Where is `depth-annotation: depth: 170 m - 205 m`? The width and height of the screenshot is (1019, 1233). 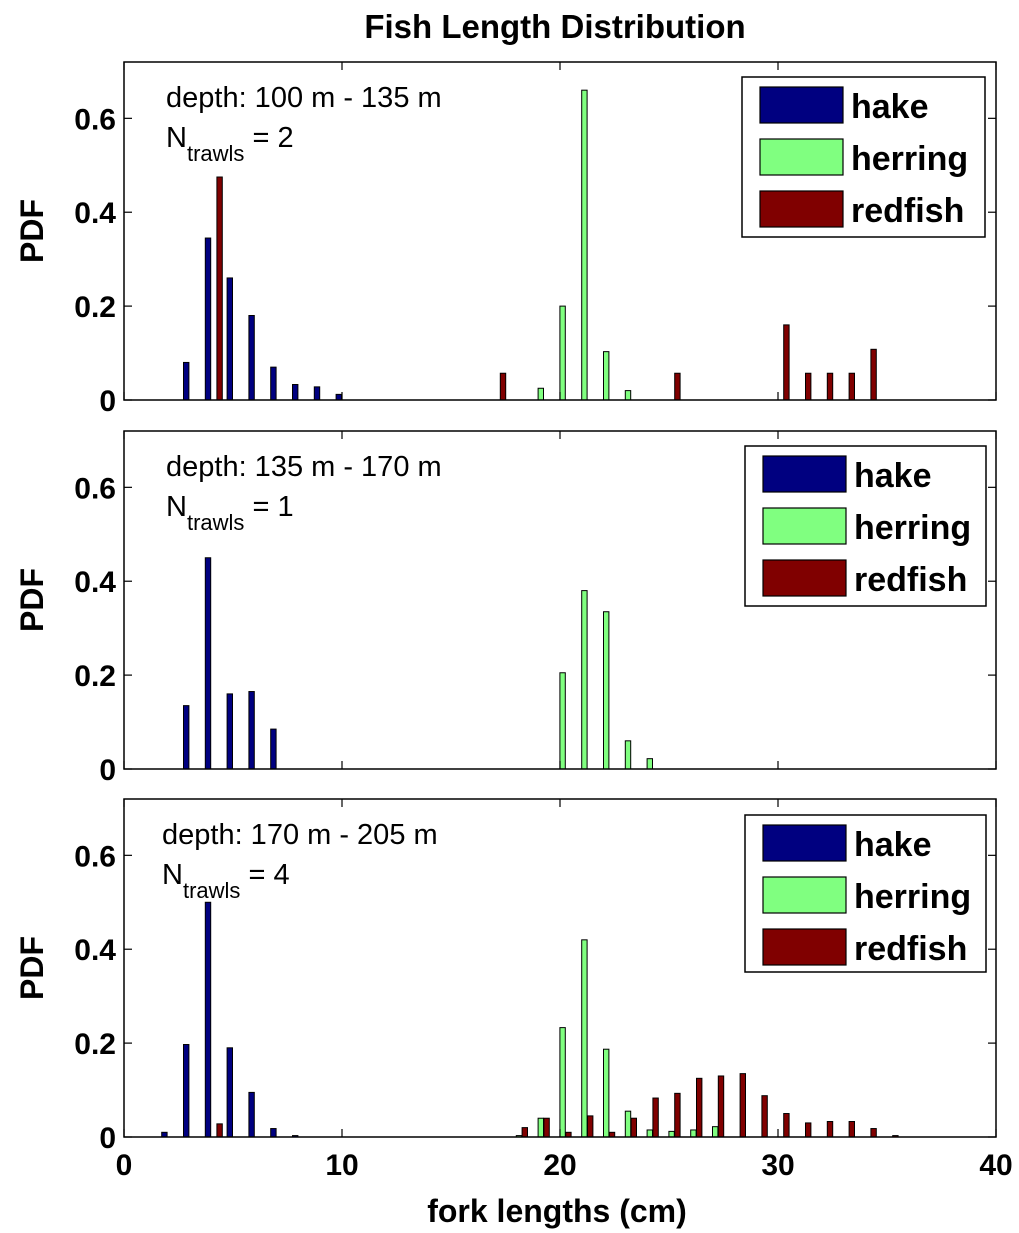 depth-annotation: depth: 170 m - 205 m is located at coordinates (300, 835).